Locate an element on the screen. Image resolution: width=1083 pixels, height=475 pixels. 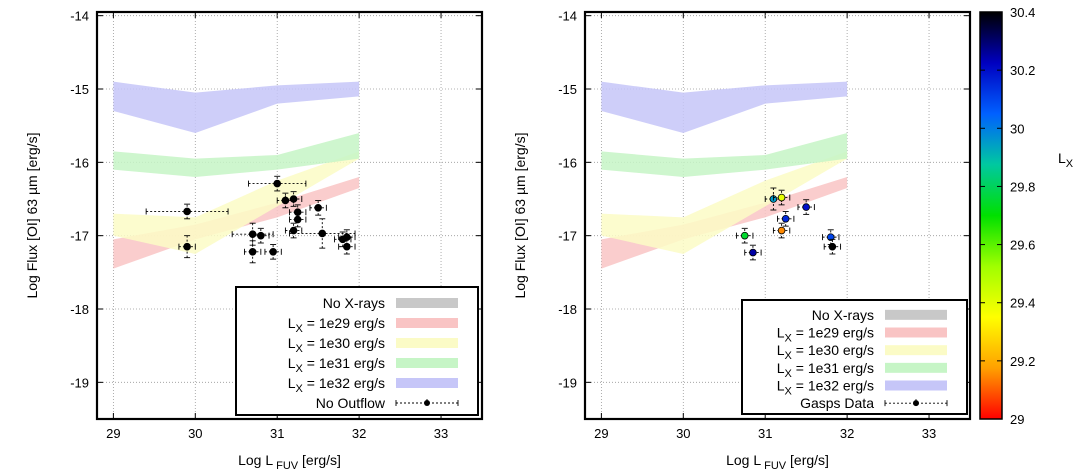
colorbar-tick-label: 30.4 is located at coordinates (1022, 12).